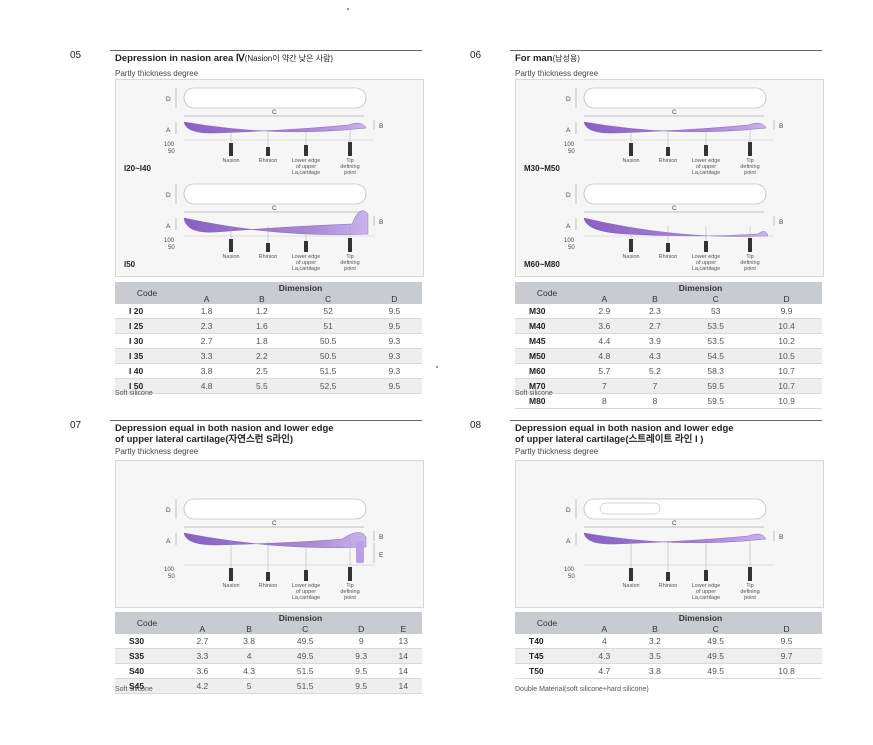 The width and height of the screenshot is (873, 745). Describe the element at coordinates (268, 641) in the screenshot. I see `table-row: S30 2.7 3.8 49.5 9 13` at that location.